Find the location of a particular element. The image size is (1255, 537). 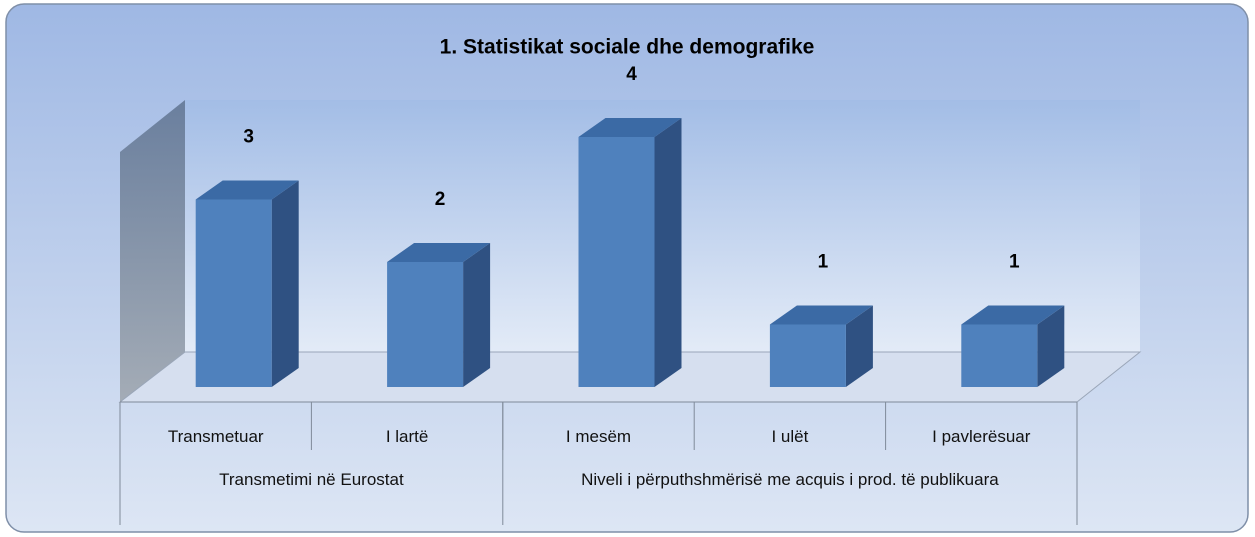

chart-title: 1. Statistikat sociale dhe demografike is located at coordinates (627, 47).